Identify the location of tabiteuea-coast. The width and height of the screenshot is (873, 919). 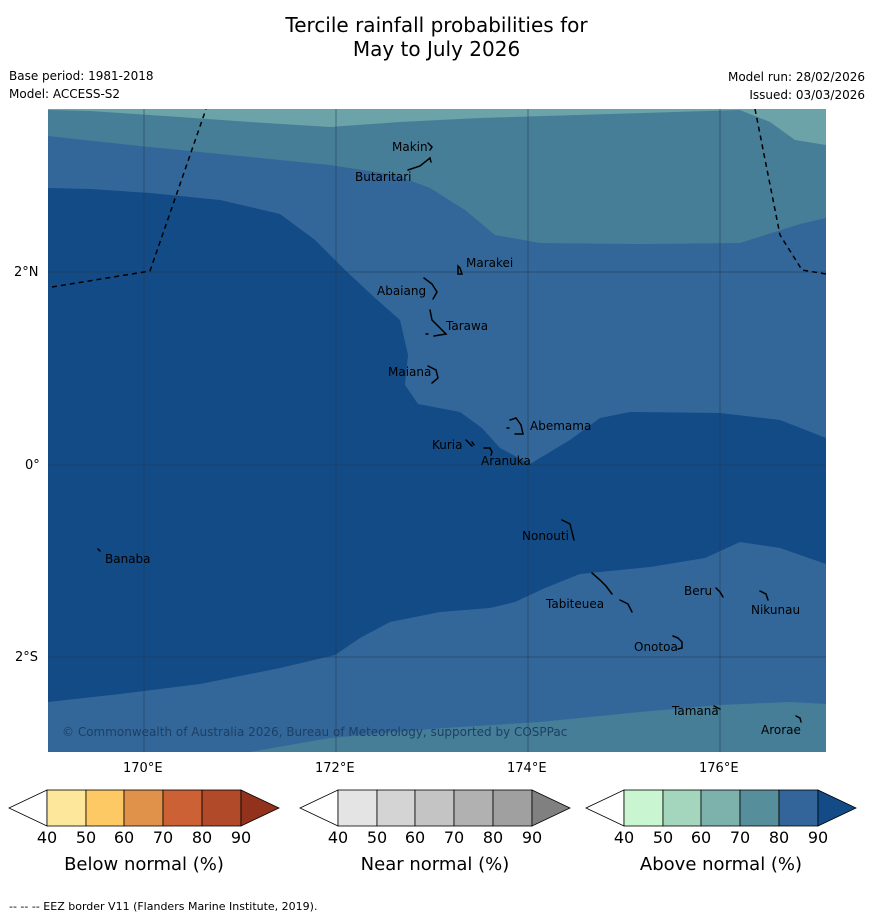
(612, 592).